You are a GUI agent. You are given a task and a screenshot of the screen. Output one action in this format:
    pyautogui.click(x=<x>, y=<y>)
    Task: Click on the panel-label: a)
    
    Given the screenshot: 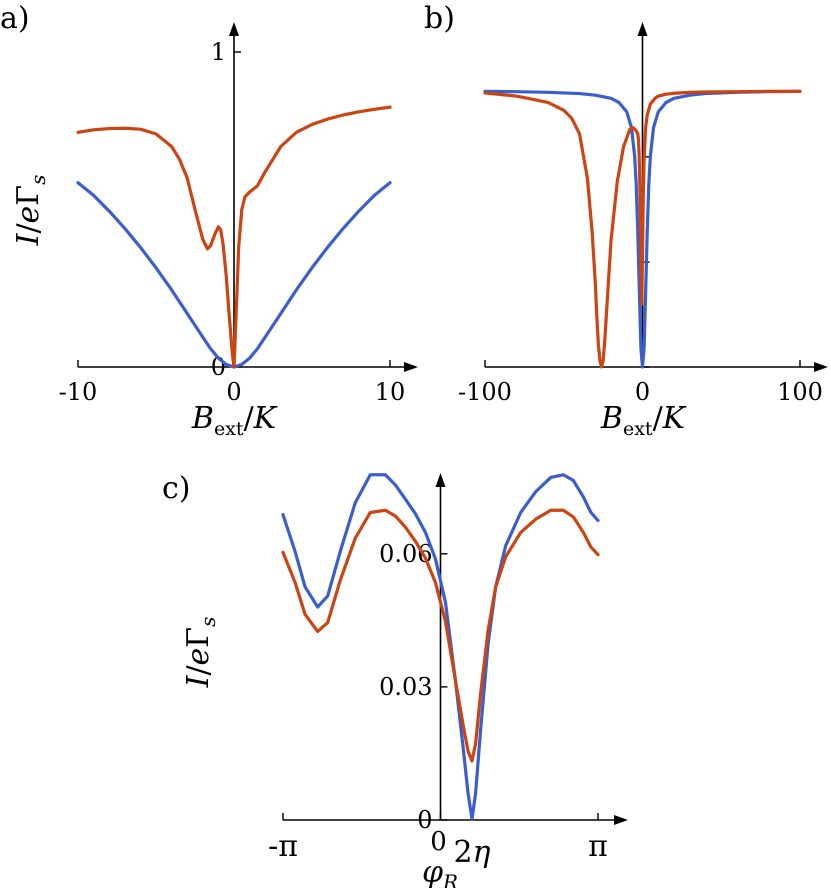 What is the action you would take?
    pyautogui.click(x=15, y=18)
    